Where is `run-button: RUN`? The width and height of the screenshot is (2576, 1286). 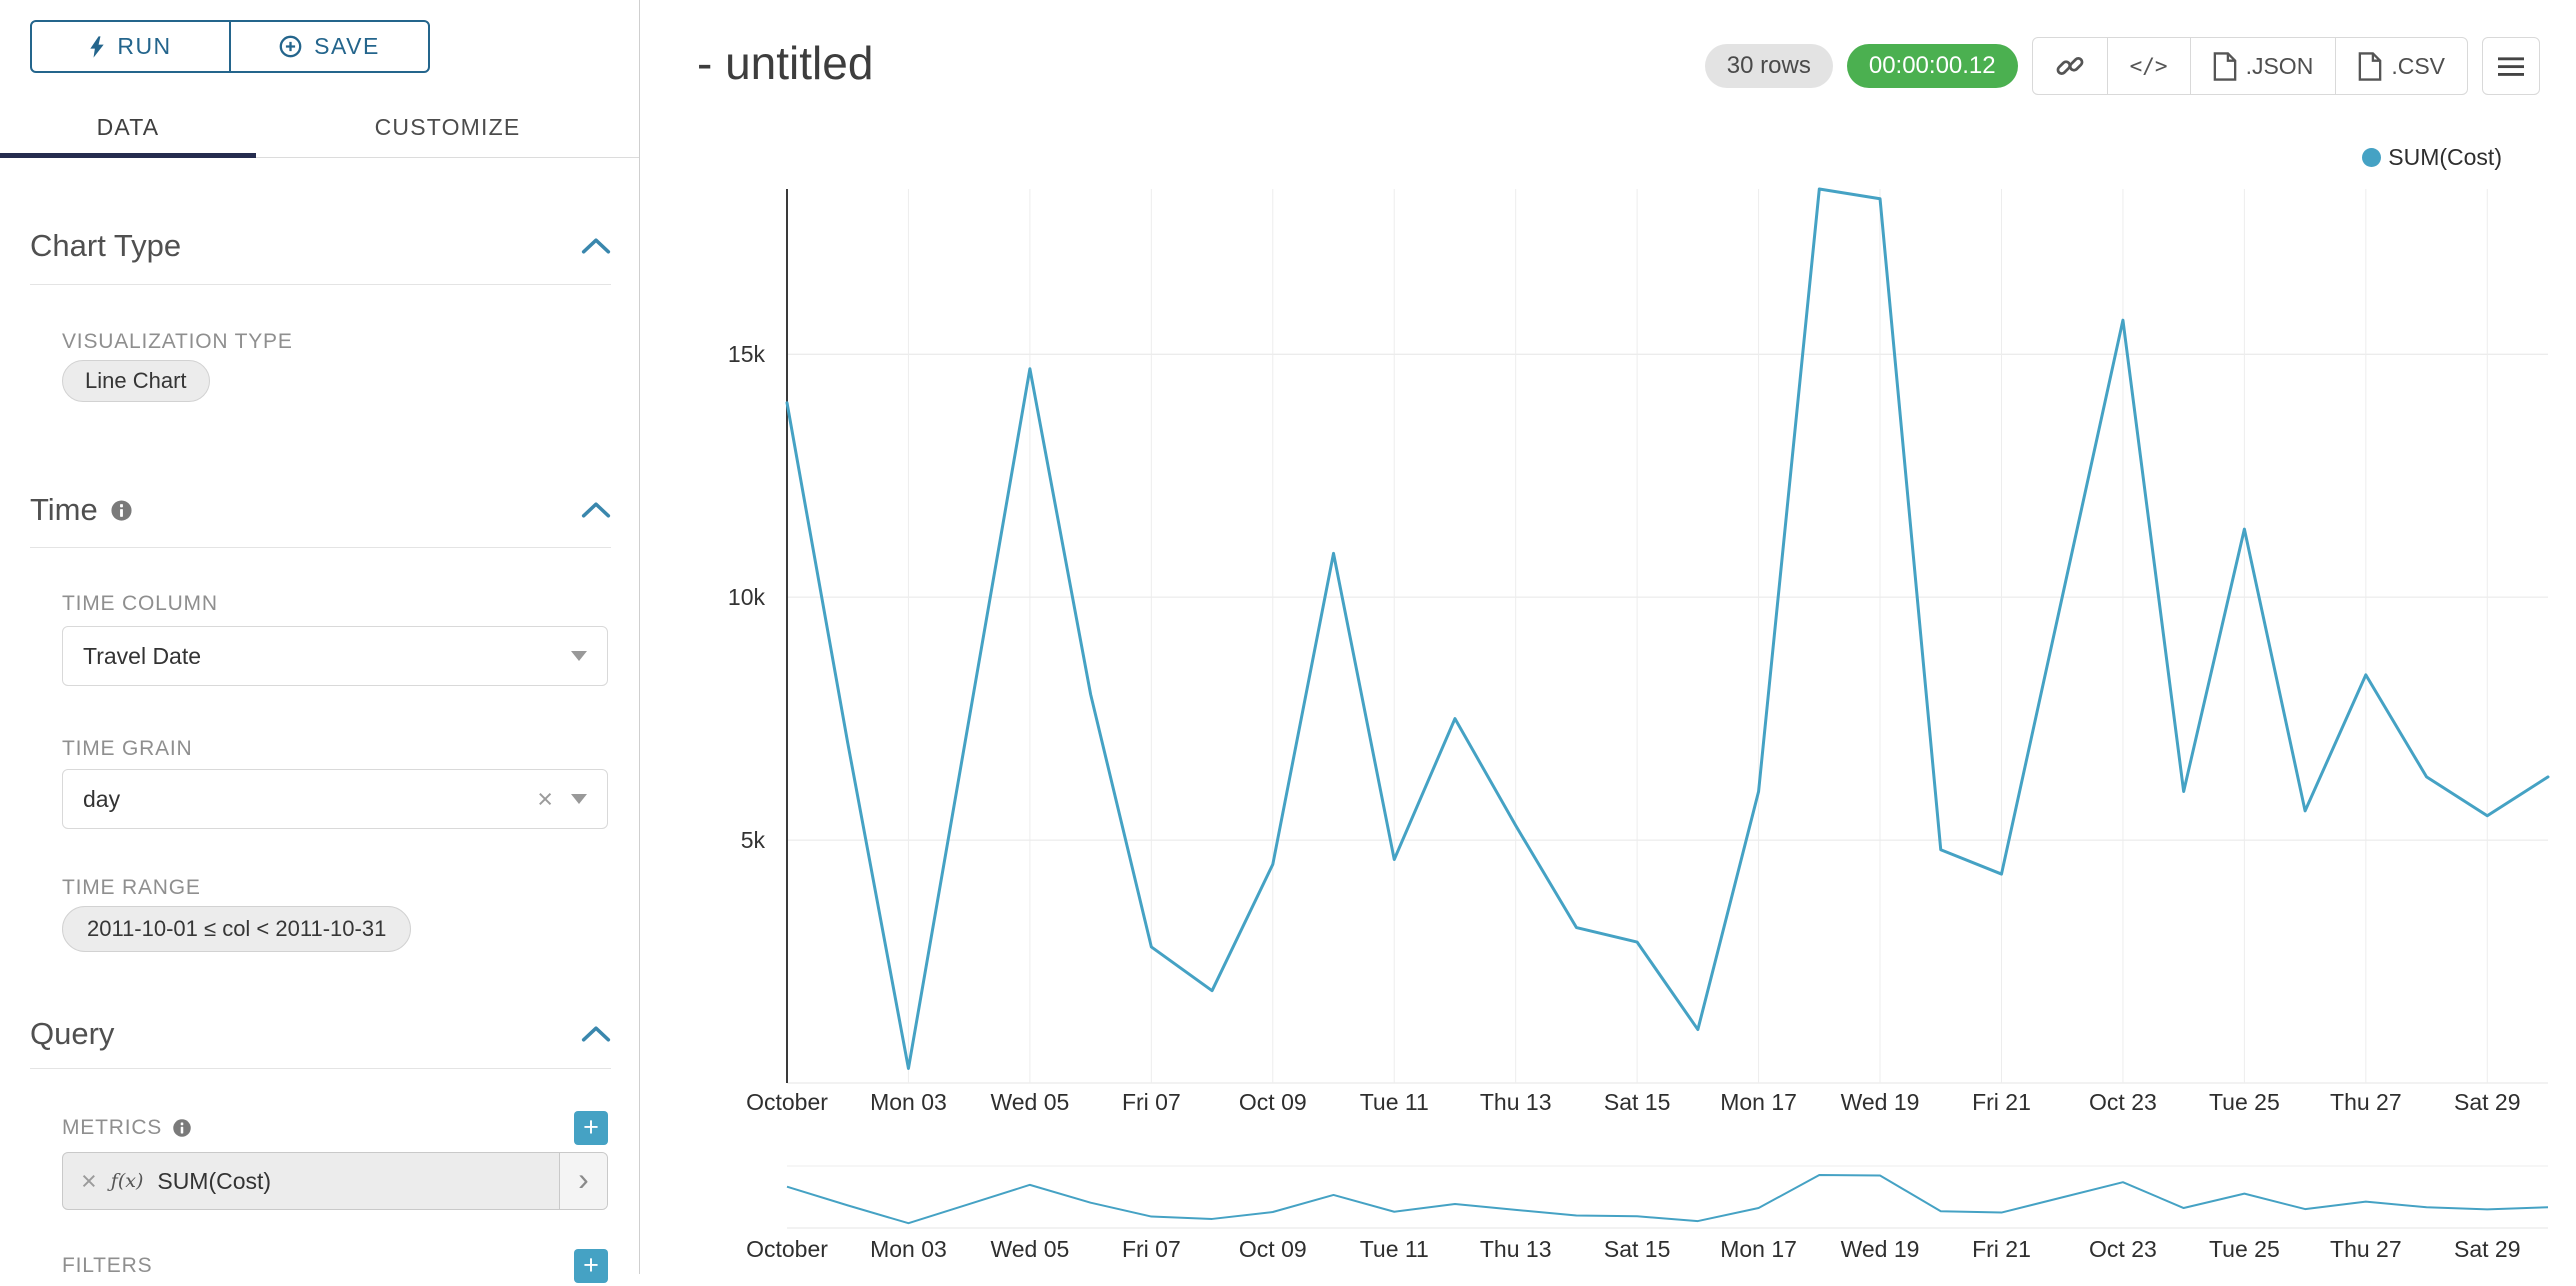
run-button: RUN is located at coordinates (130, 46).